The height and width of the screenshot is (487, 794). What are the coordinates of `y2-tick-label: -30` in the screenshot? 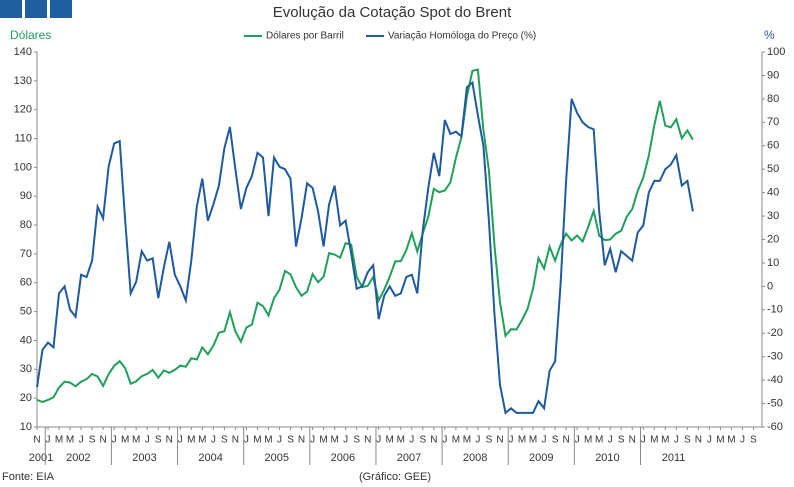 It's located at (775, 357).